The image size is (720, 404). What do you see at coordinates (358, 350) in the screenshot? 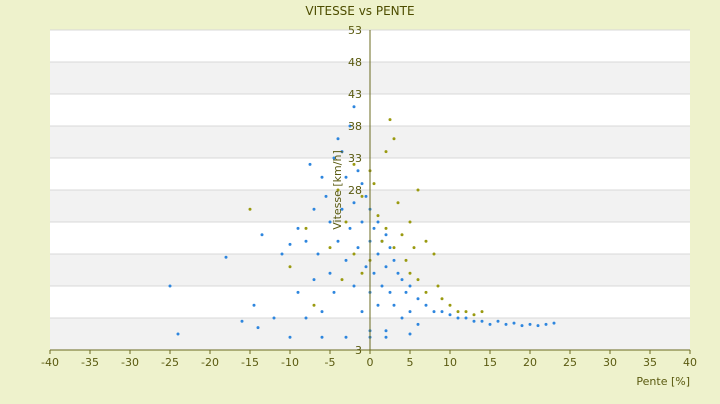
I see `y-tick-label: 3` at bounding box center [358, 350].